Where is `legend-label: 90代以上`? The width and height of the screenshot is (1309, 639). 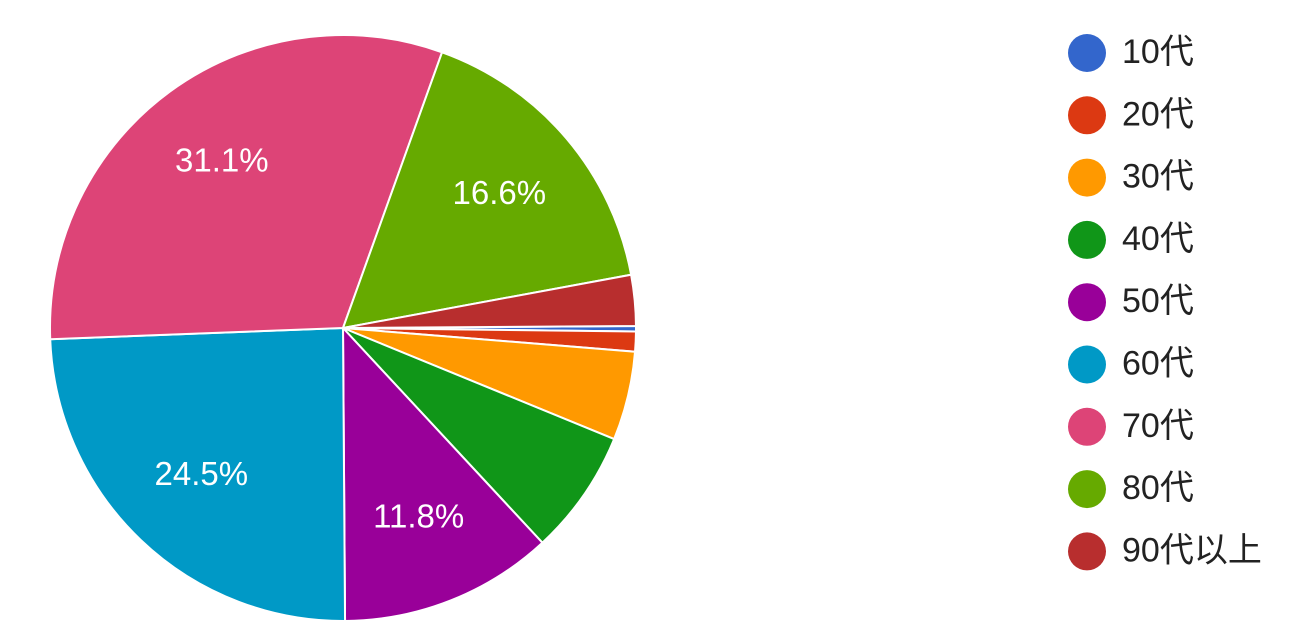 legend-label: 90代以上 is located at coordinates (1192, 550).